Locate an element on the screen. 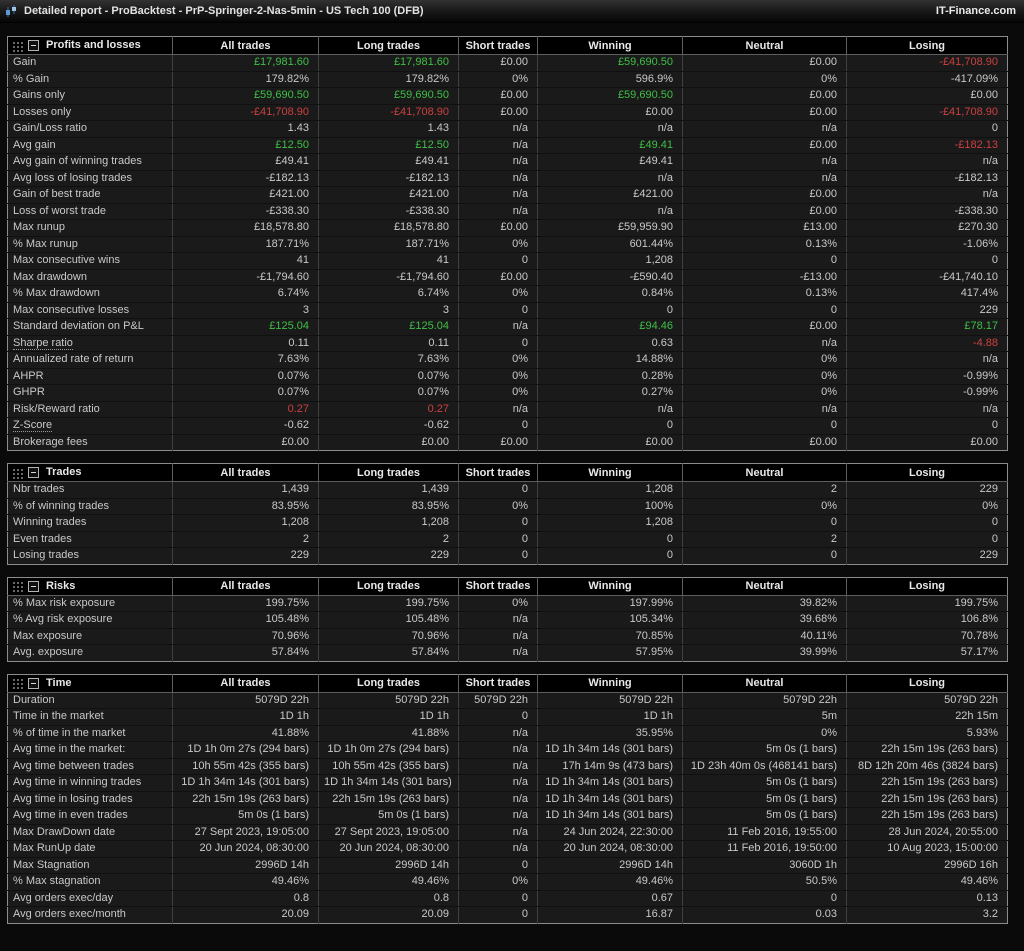 Image resolution: width=1024 pixels, height=951 pixels. row-label-cell: Gains only is located at coordinates (90, 96).